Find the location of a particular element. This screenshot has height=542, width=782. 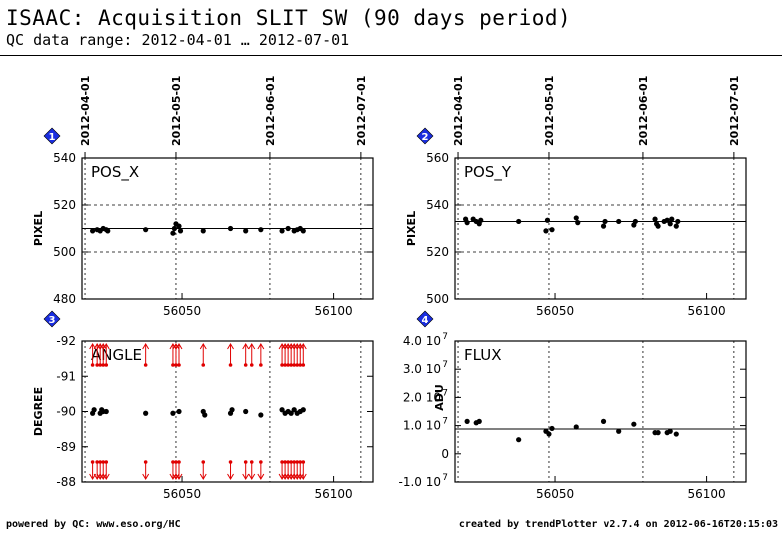

ytick-label: 520 is located at coordinates (64, 205).